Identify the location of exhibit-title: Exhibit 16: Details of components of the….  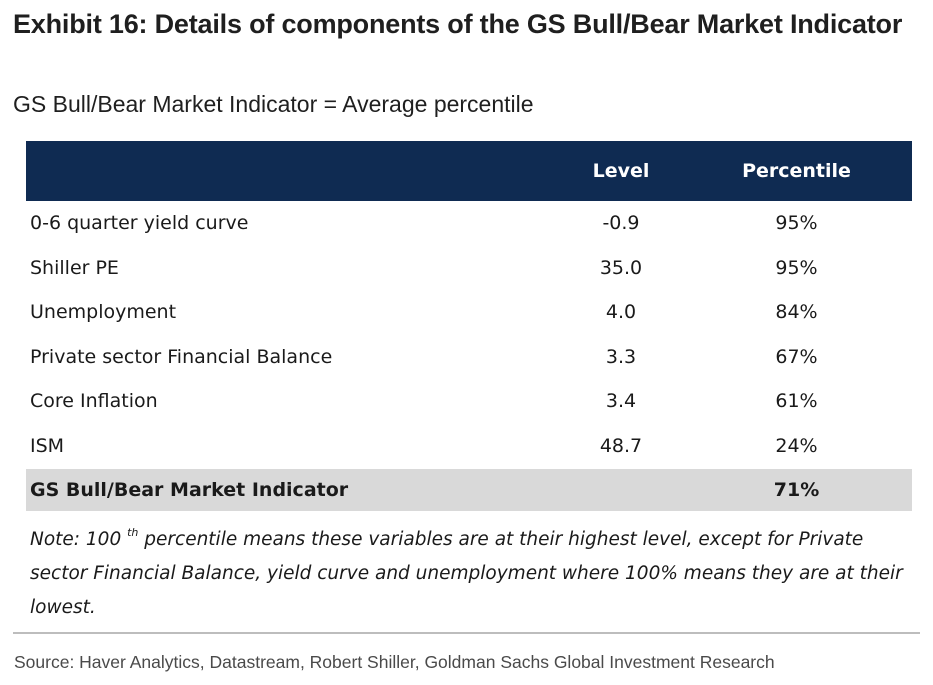
(458, 24).